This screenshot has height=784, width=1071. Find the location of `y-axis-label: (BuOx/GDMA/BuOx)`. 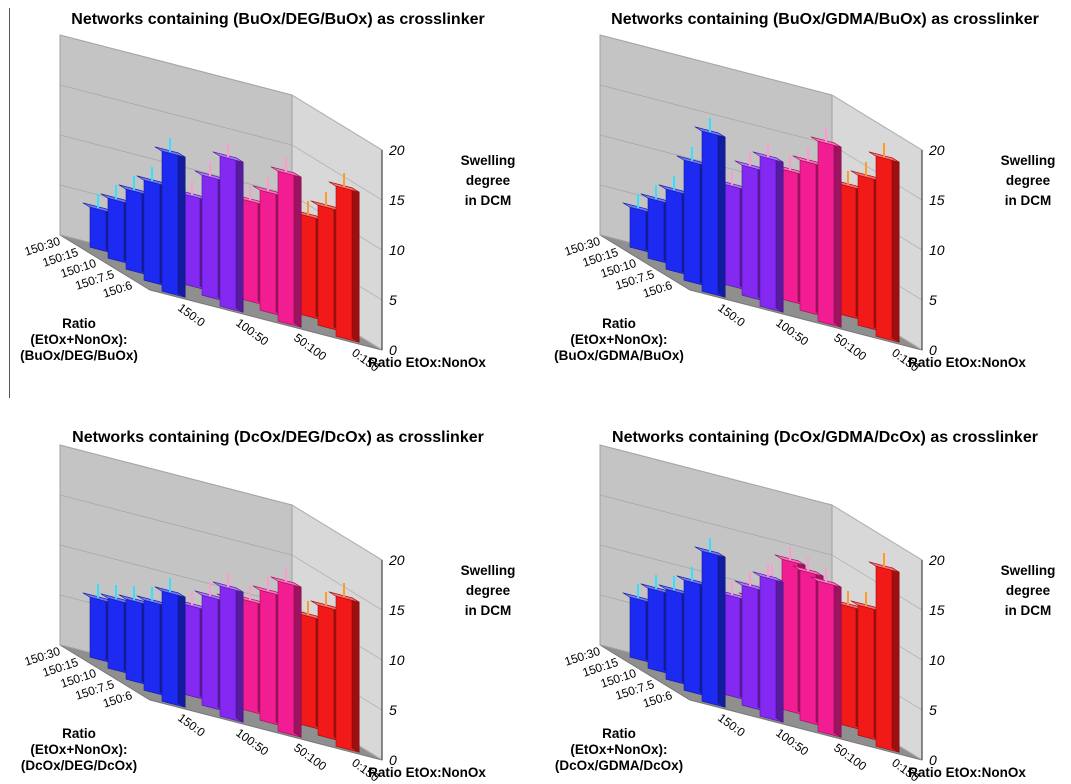

y-axis-label: (BuOx/GDMA/BuOx) is located at coordinates (619, 355).